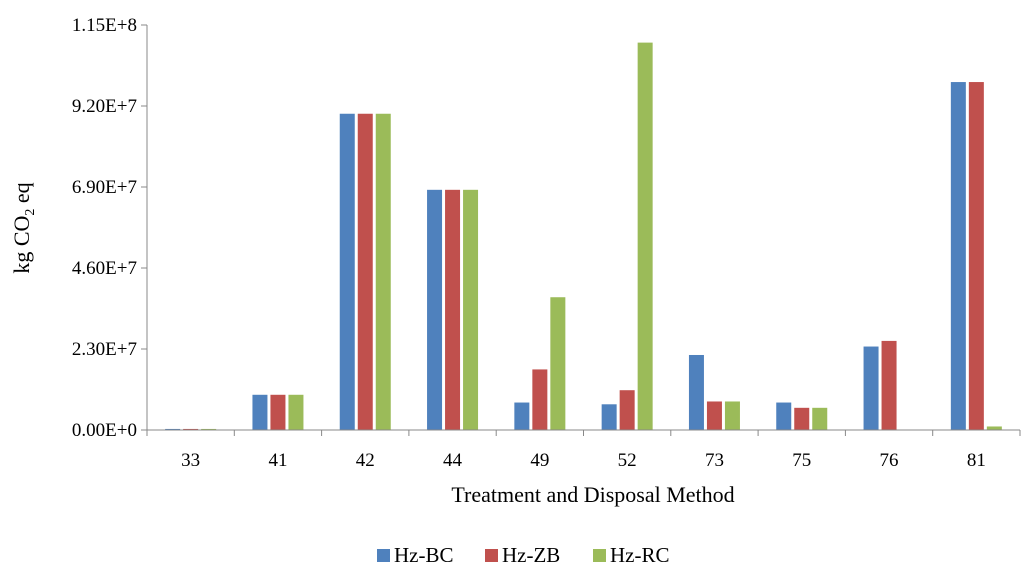 Image resolution: width=1024 pixels, height=573 pixels. I want to click on y-tick-label: 1.15E+8, so click(104, 25).